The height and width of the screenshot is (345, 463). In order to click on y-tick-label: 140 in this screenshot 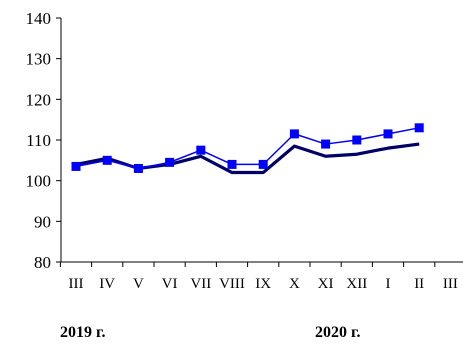, I will do `click(39, 18)`.